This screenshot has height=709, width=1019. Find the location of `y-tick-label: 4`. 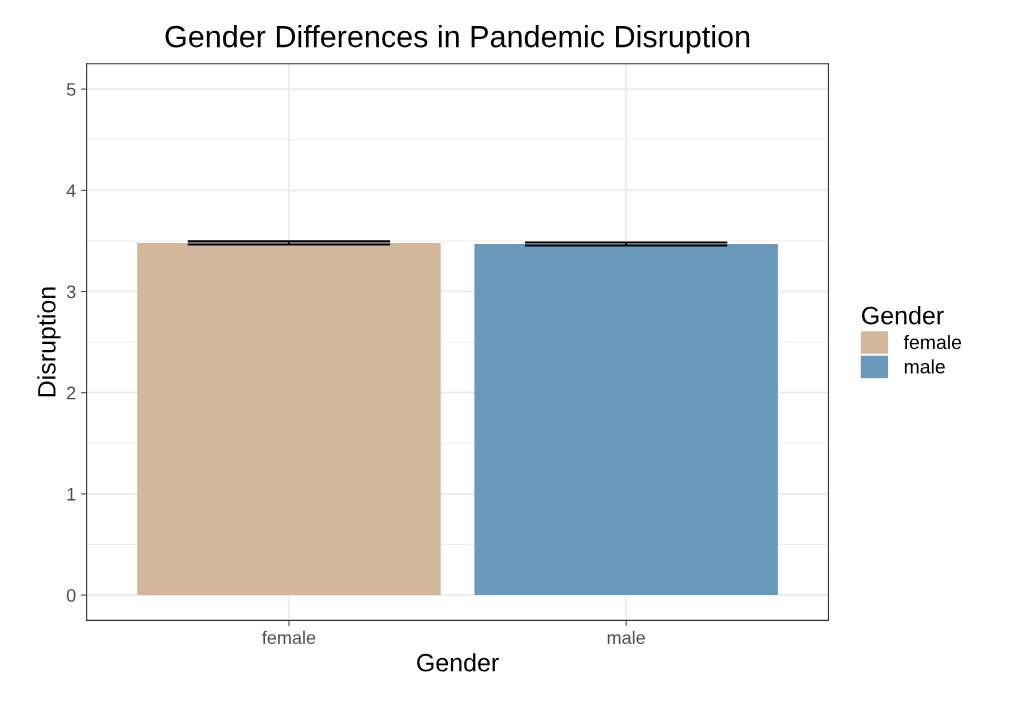

y-tick-label: 4 is located at coordinates (71, 190).